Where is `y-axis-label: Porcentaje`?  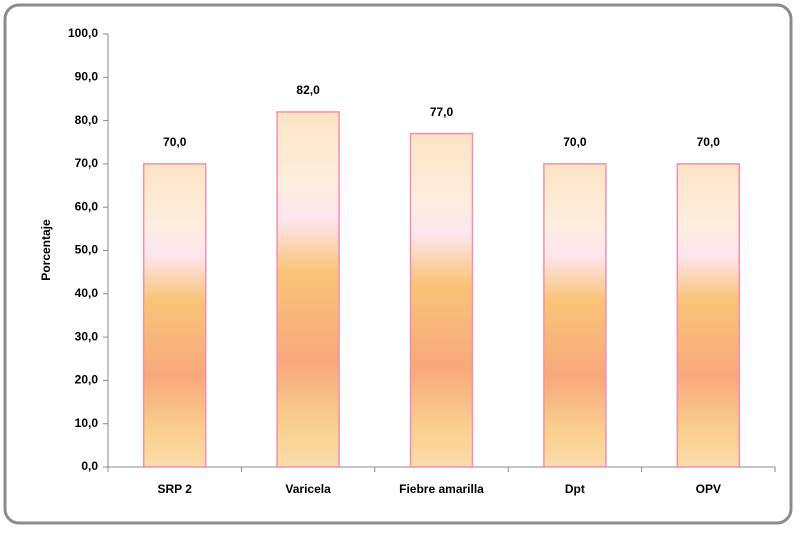
y-axis-label: Porcentaje is located at coordinates (46, 250).